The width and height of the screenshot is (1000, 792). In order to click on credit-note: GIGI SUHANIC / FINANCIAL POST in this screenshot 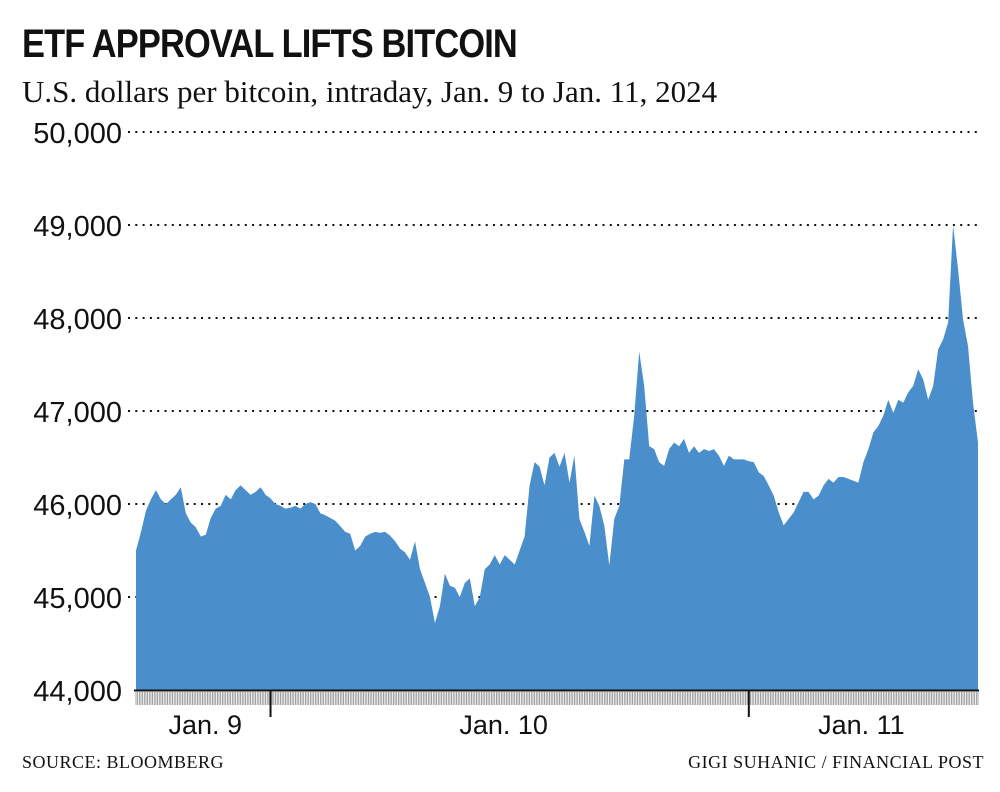, I will do `click(836, 762)`.